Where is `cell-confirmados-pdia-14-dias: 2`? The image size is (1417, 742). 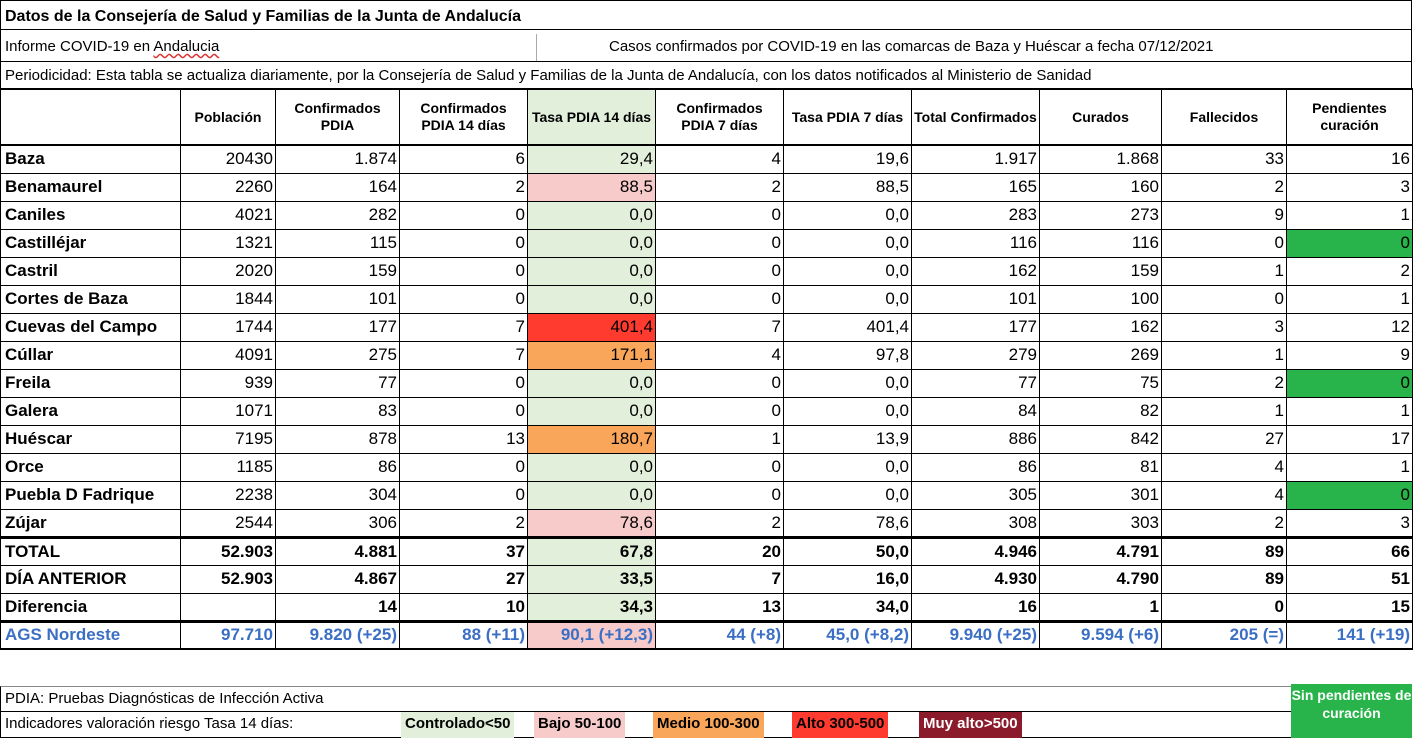 cell-confirmados-pdia-14-dias: 2 is located at coordinates (463, 523).